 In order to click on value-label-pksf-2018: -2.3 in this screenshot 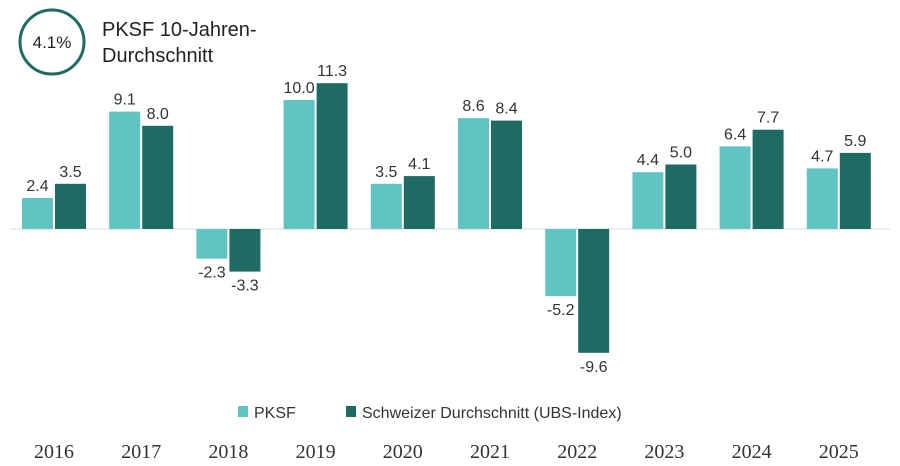, I will do `click(212, 273)`.